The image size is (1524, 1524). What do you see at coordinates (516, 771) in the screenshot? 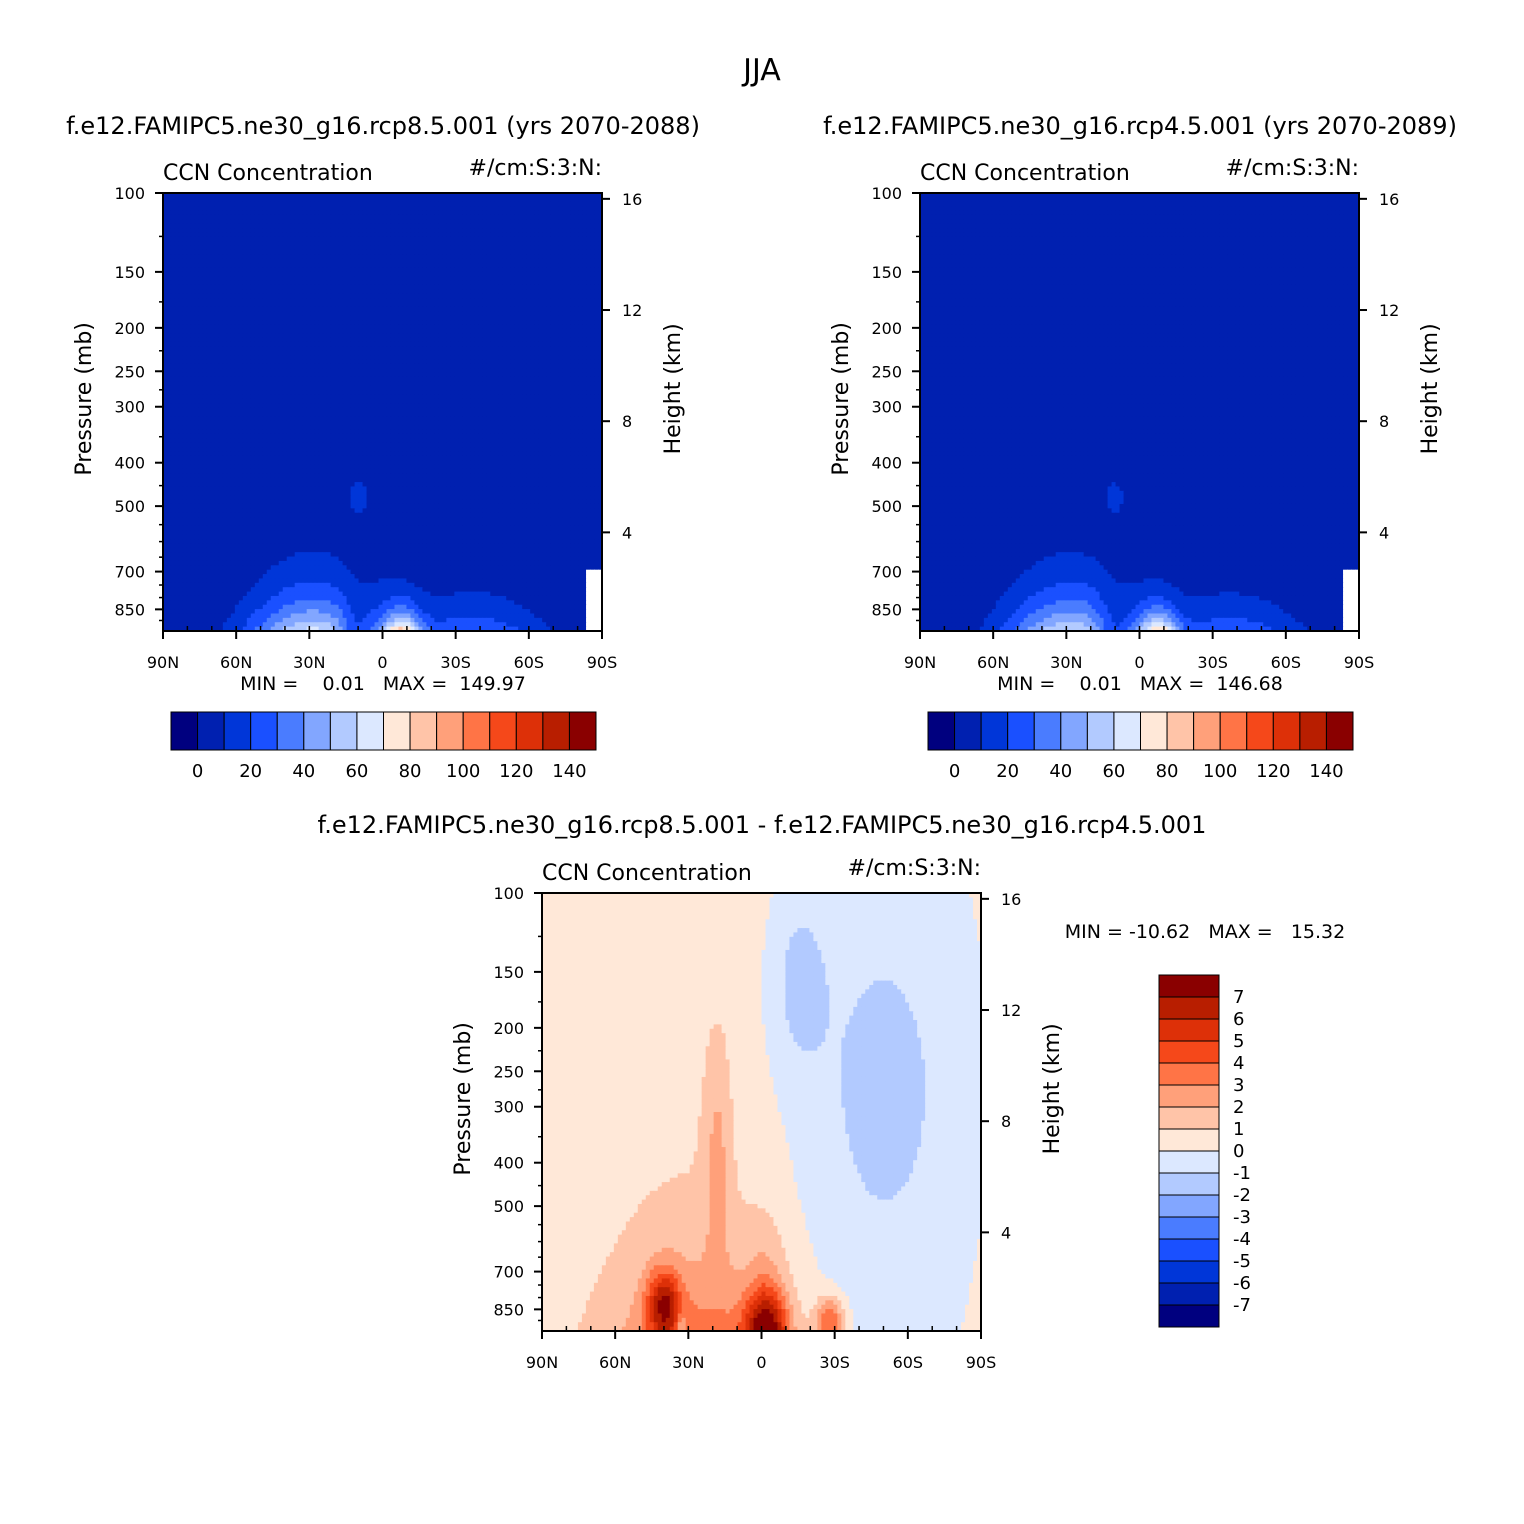
I see `colorbar-label: 120` at bounding box center [516, 771].